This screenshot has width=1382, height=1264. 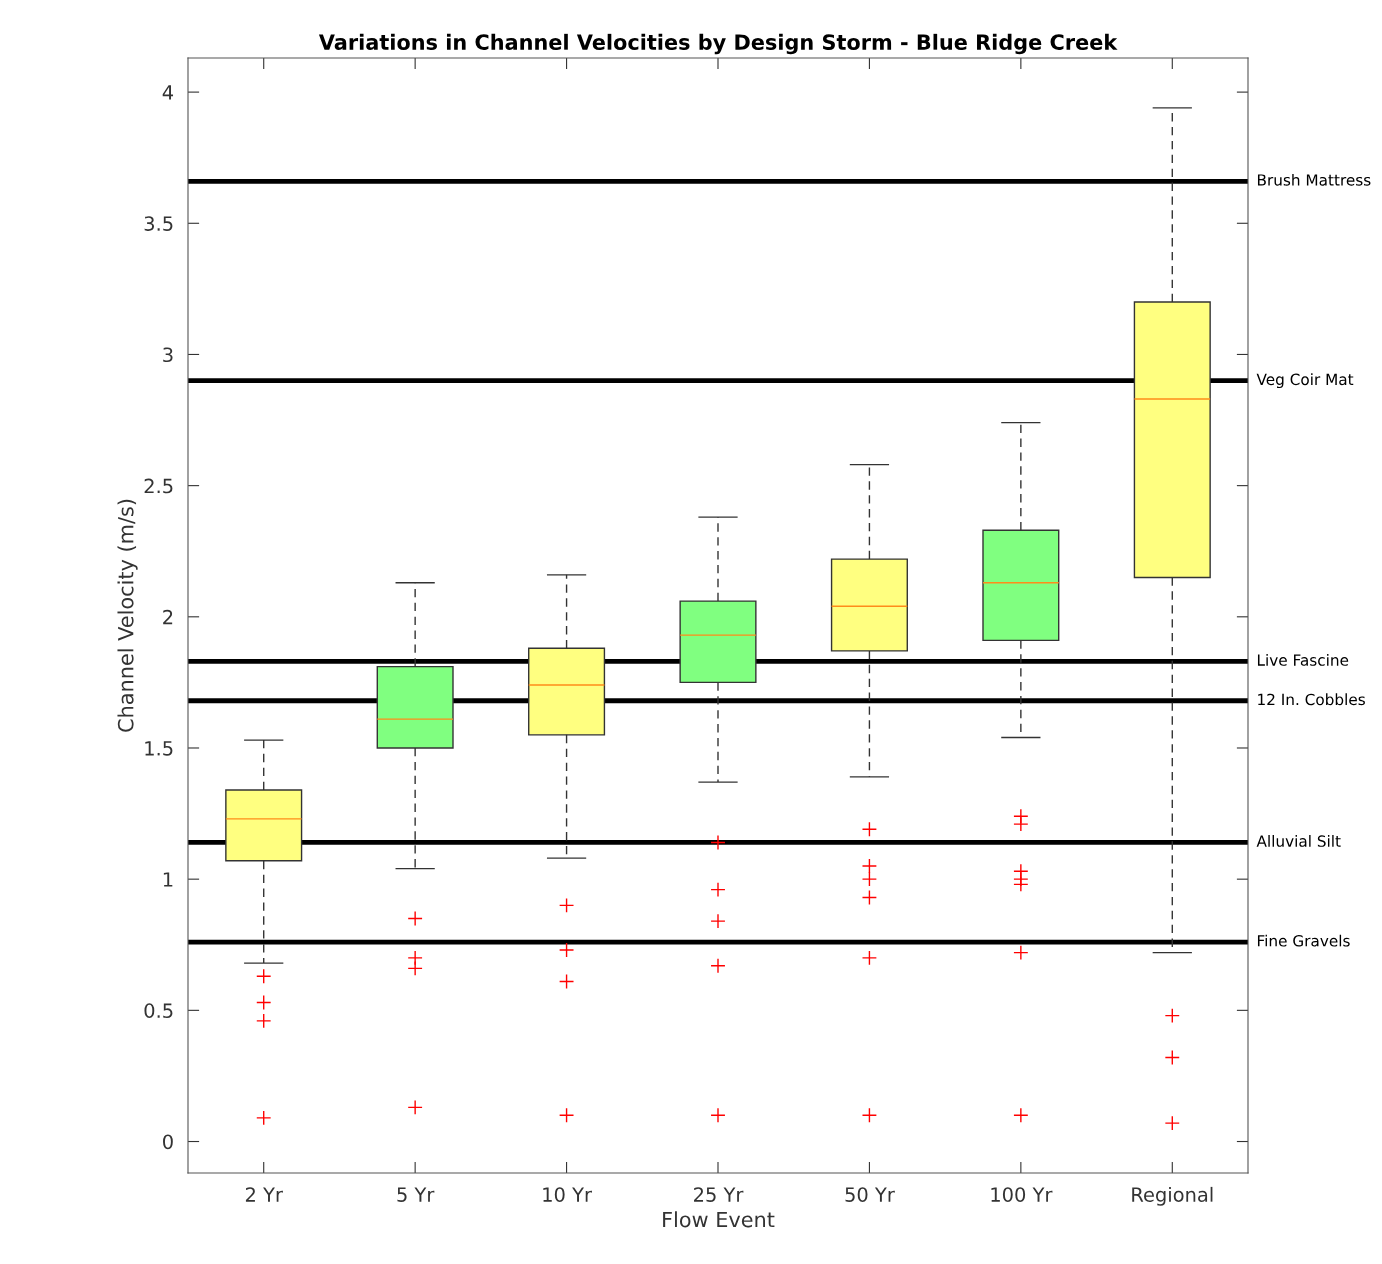 I want to click on x-tick-label: 5 Yr, so click(x=416, y=1194).